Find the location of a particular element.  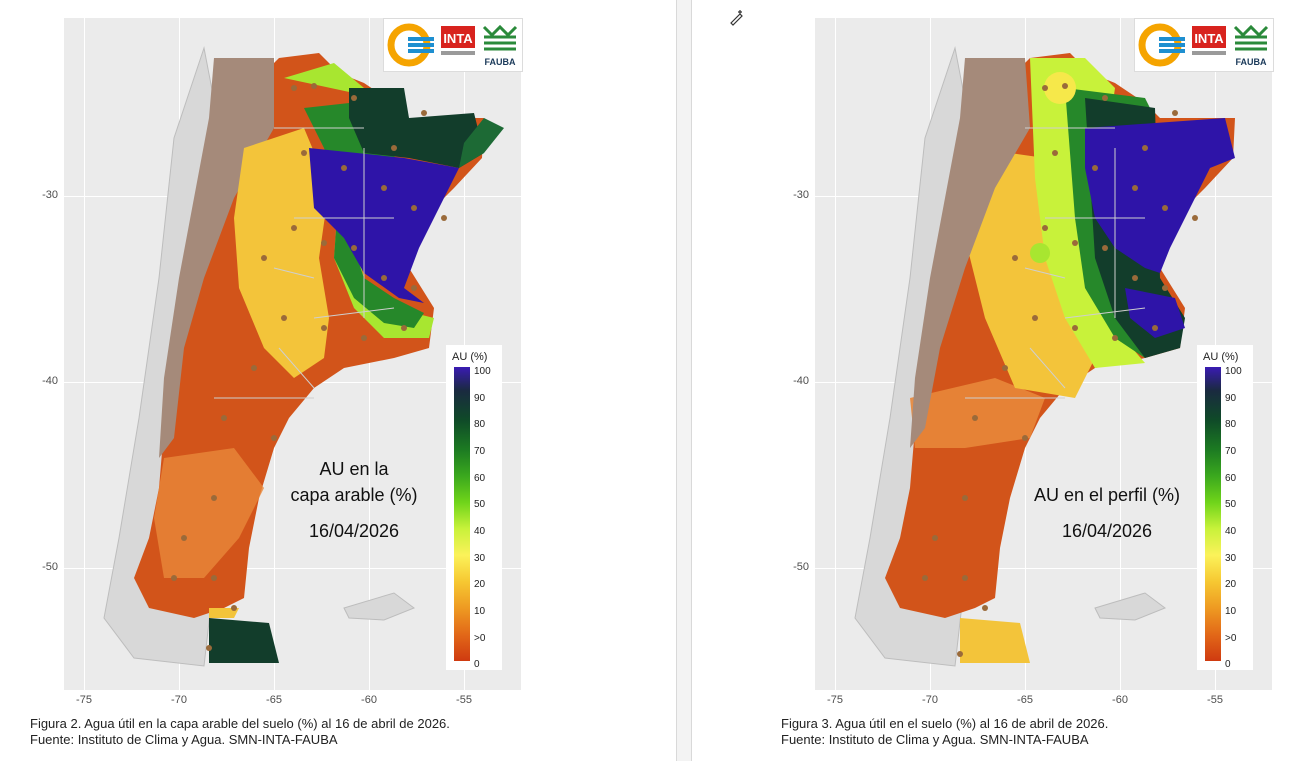

legend-title: AU (%) is located at coordinates (1221, 357).